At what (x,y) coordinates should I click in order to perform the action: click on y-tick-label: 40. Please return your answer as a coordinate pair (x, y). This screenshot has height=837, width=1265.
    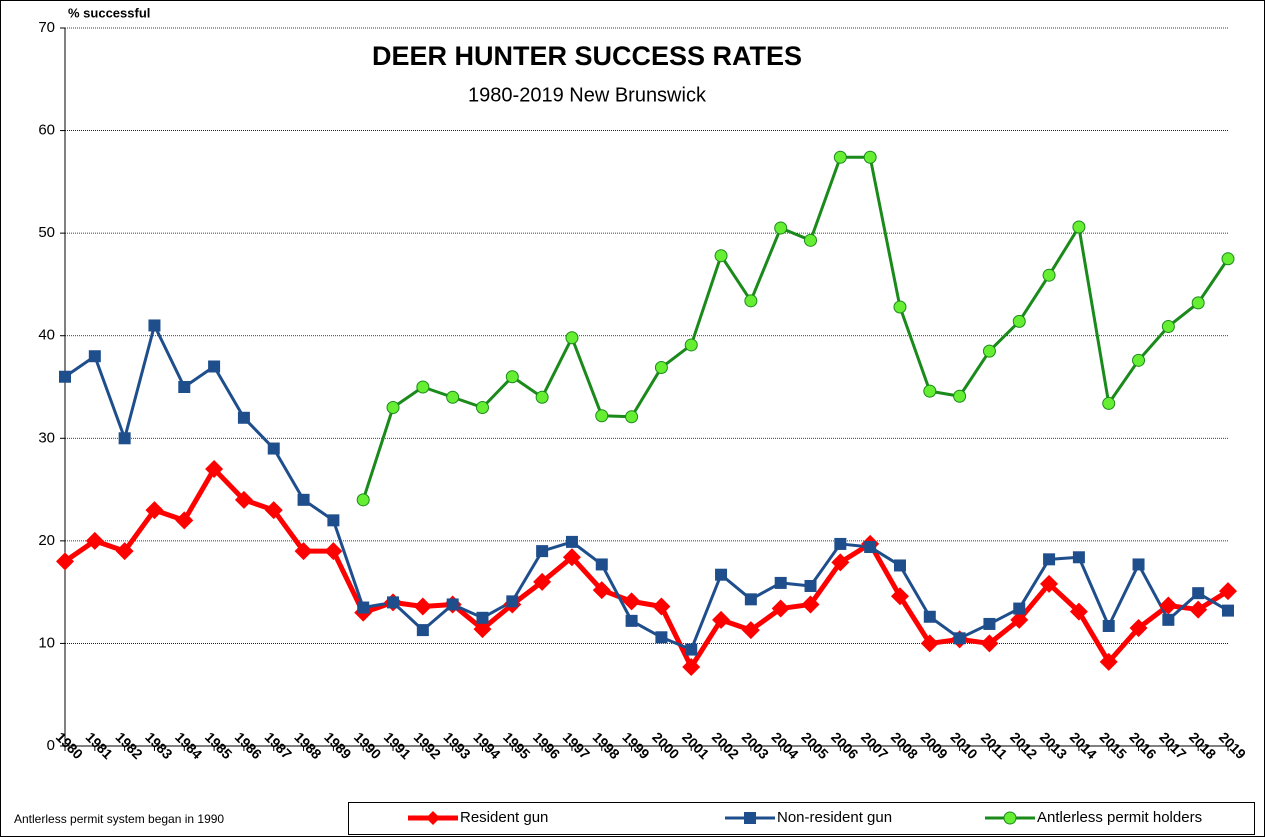
    Looking at the image, I should click on (46, 335).